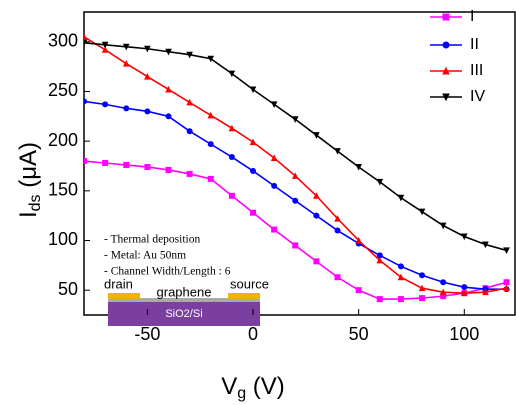  What do you see at coordinates (63, 239) in the screenshot?
I see `y-tick-label: 100` at bounding box center [63, 239].